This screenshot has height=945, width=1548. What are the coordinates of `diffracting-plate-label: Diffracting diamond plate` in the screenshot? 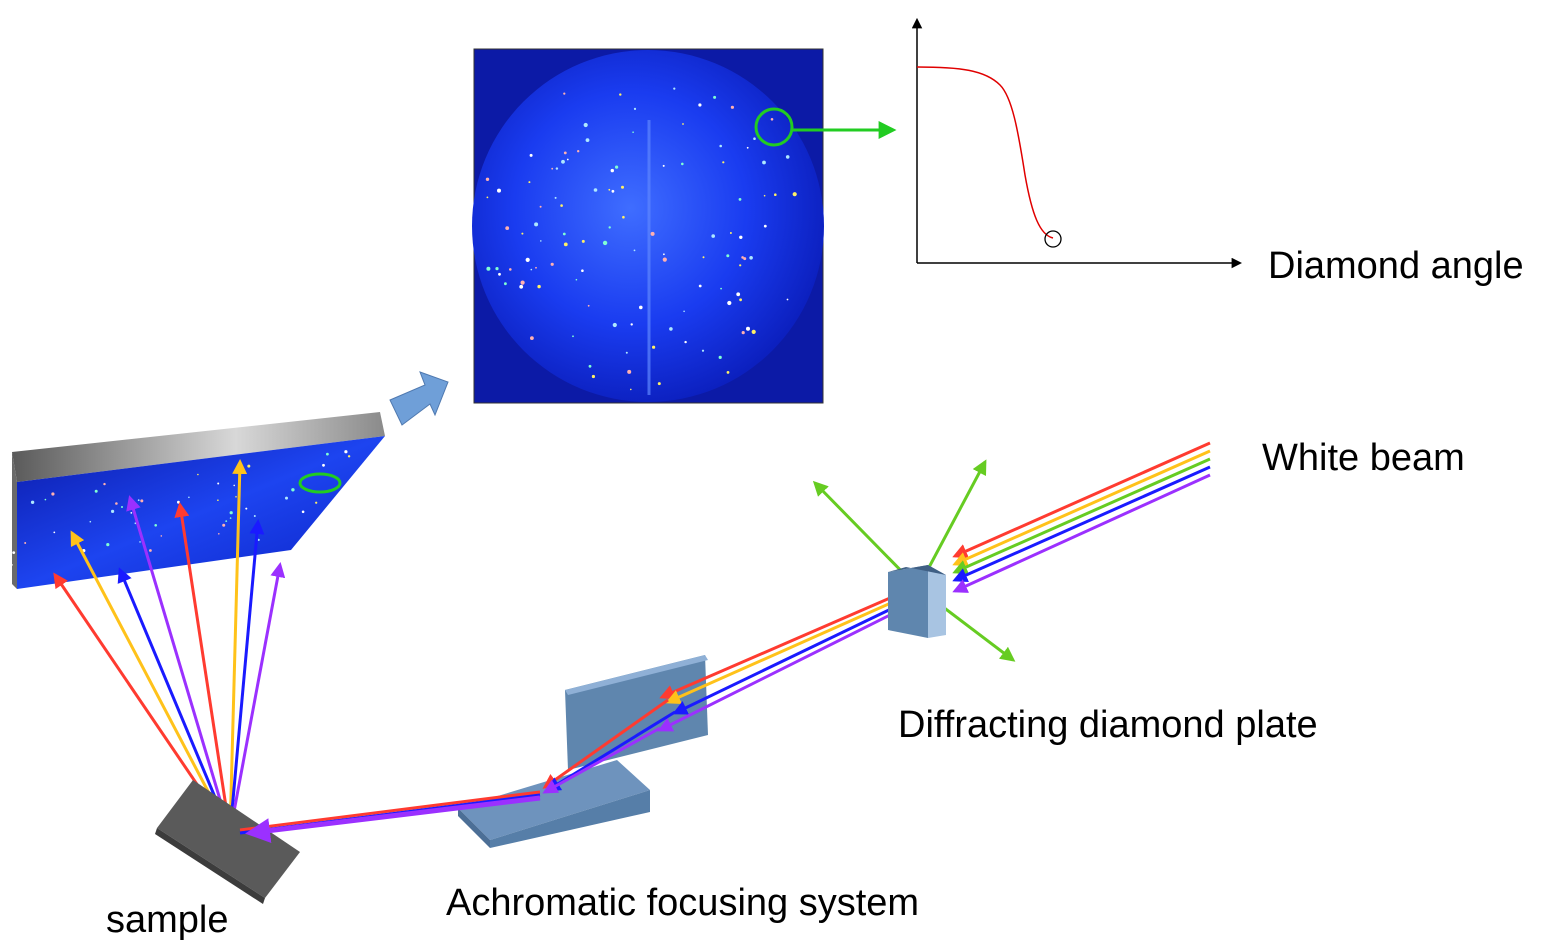 It's located at (1108, 725).